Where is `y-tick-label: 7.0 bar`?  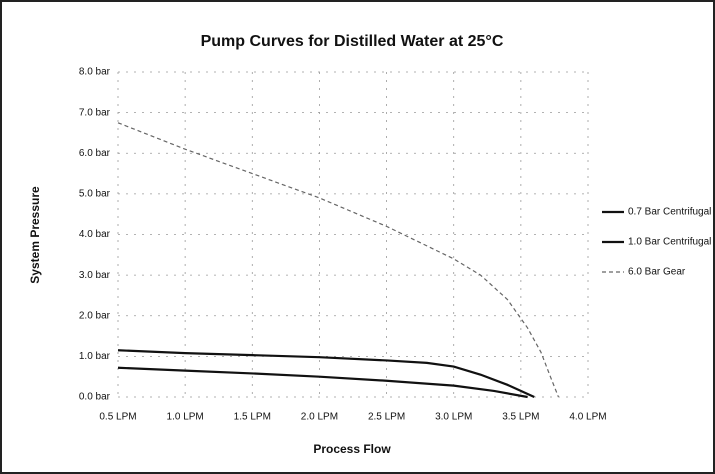
y-tick-label: 7.0 bar is located at coordinates (95, 112).